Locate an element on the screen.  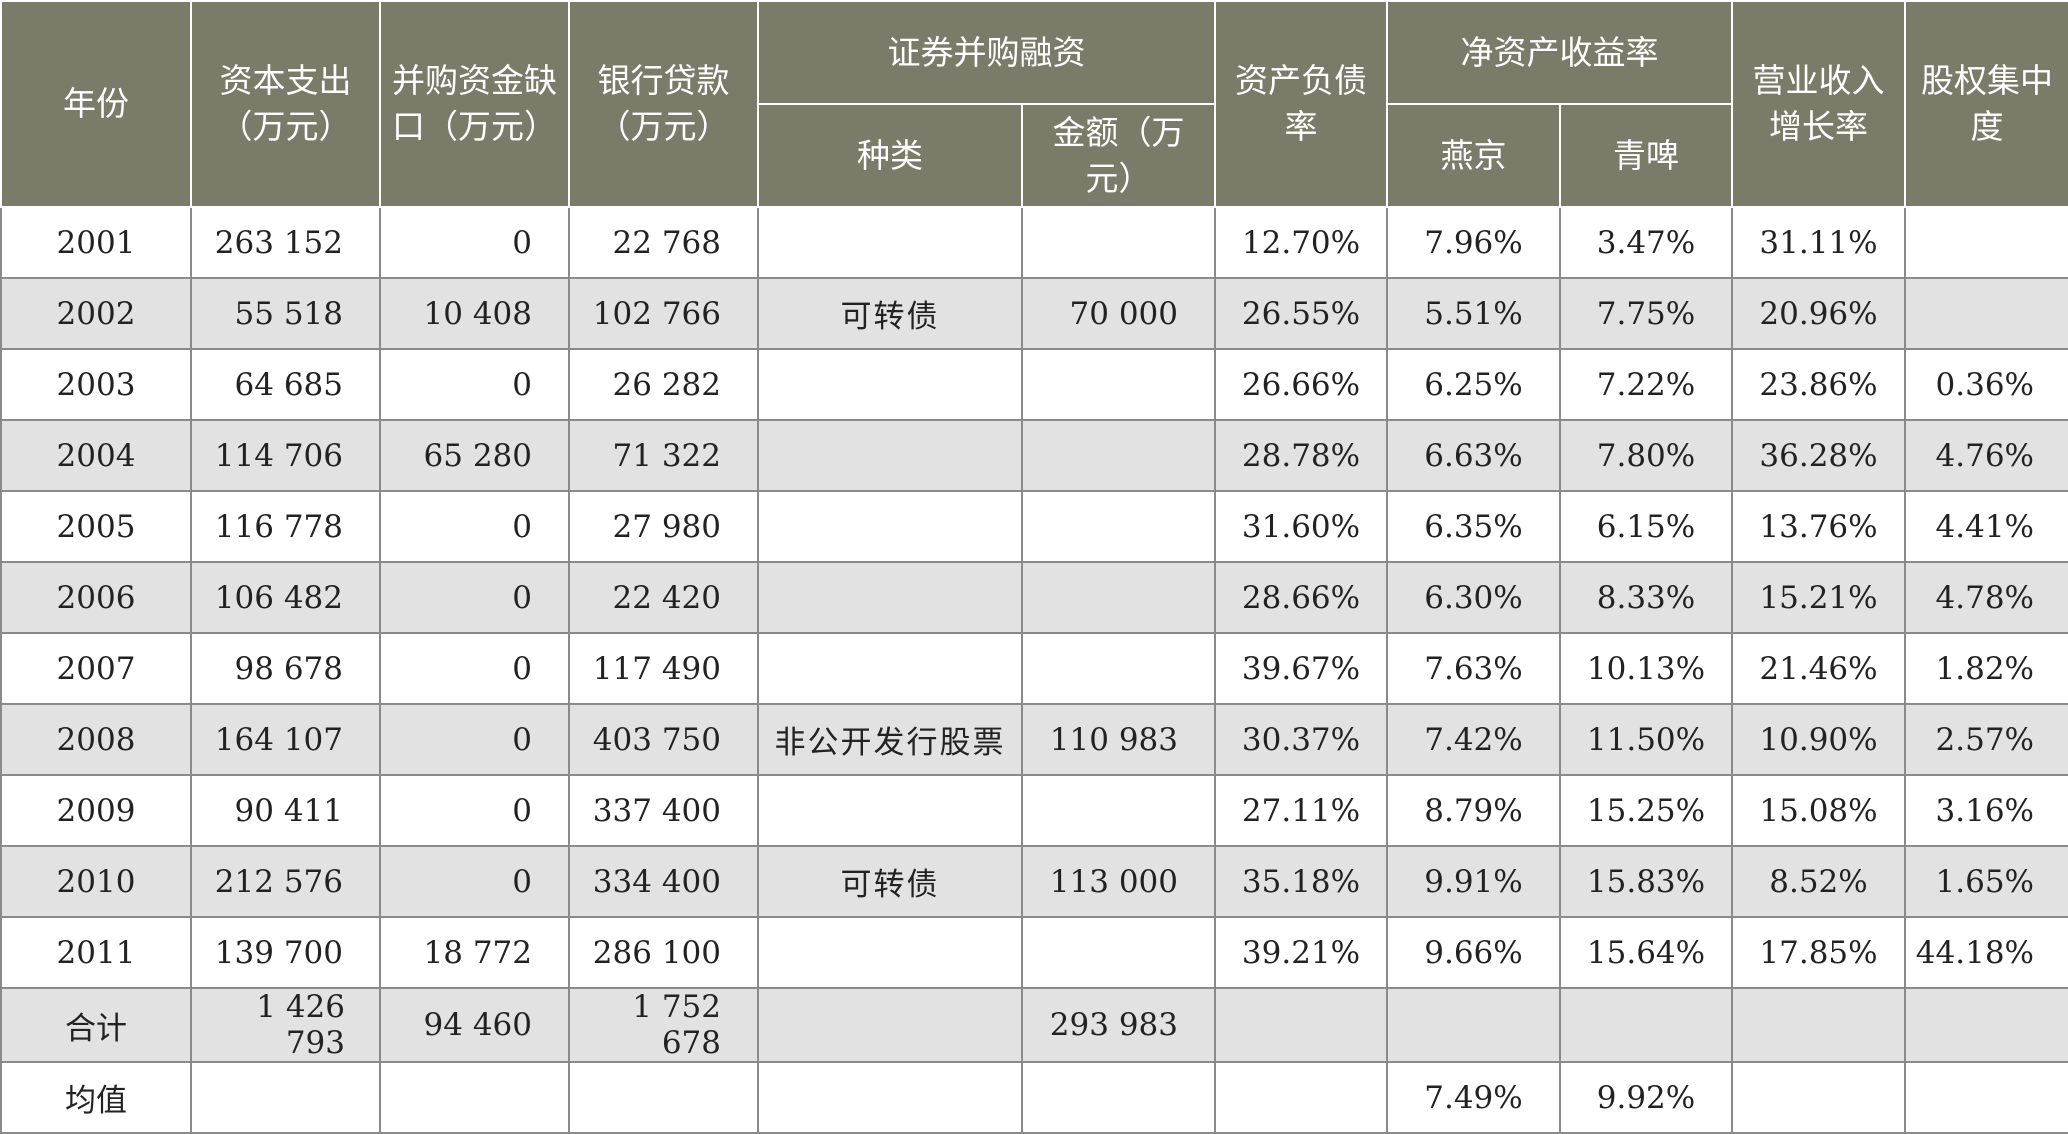
cell-gap: 65 280 is located at coordinates (474, 455).